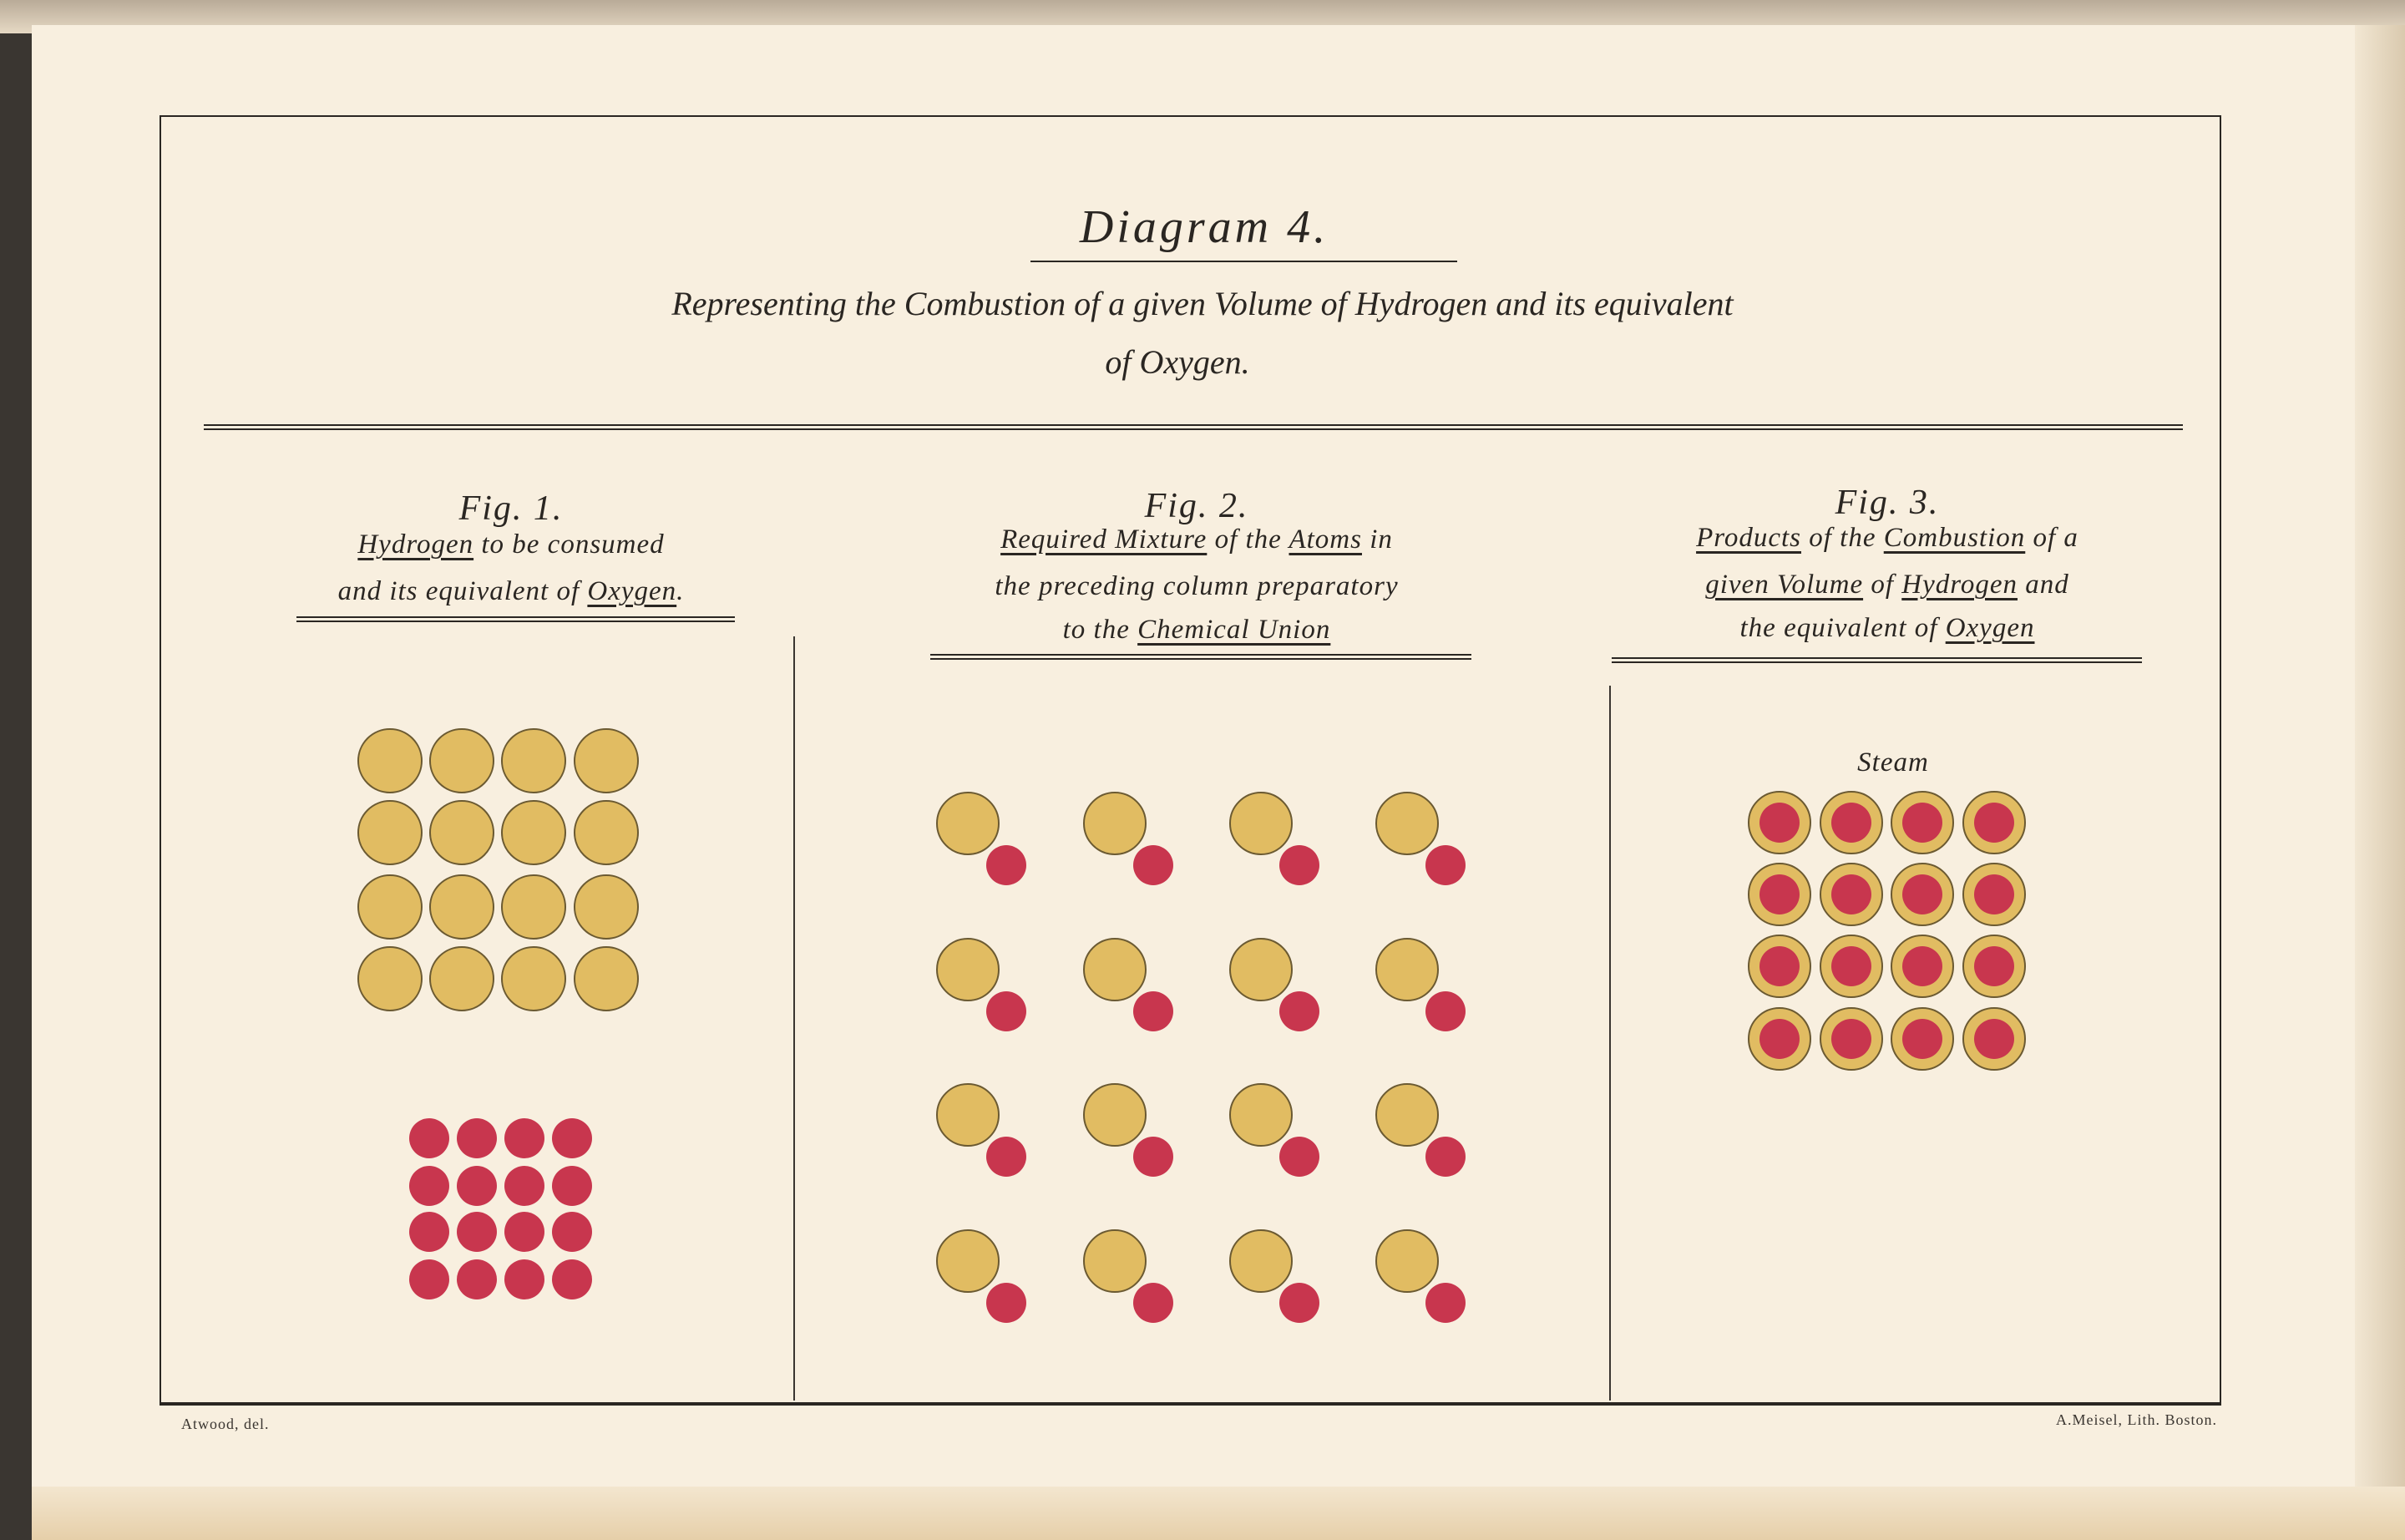 The width and height of the screenshot is (2405, 1540). Describe the element at coordinates (1177, 362) in the screenshot. I see `subtitle-line-2: of Oxygen.` at that location.